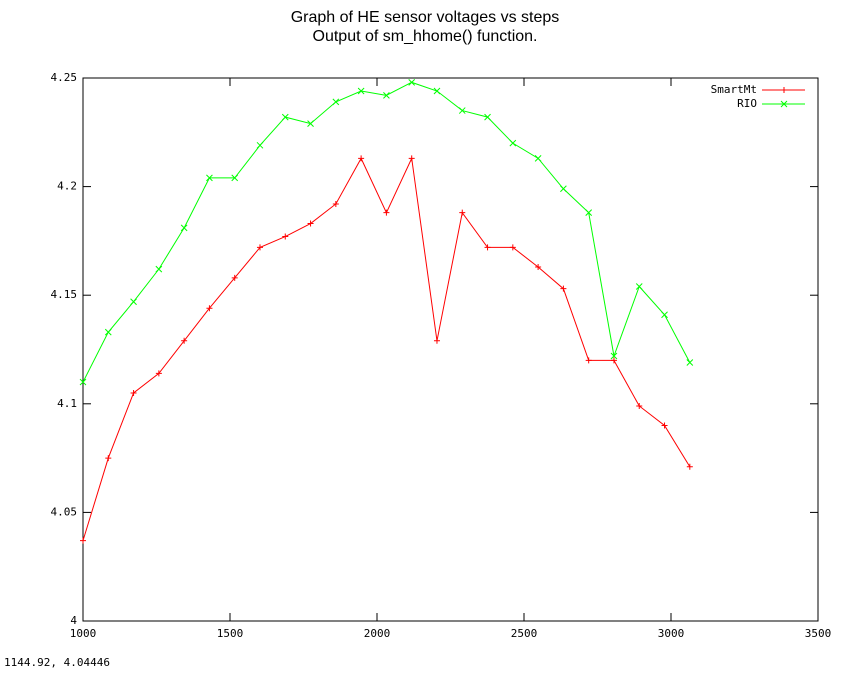 The height and width of the screenshot is (675, 851). What do you see at coordinates (734, 89) in the screenshot?
I see `legend-label: SmartMt` at bounding box center [734, 89].